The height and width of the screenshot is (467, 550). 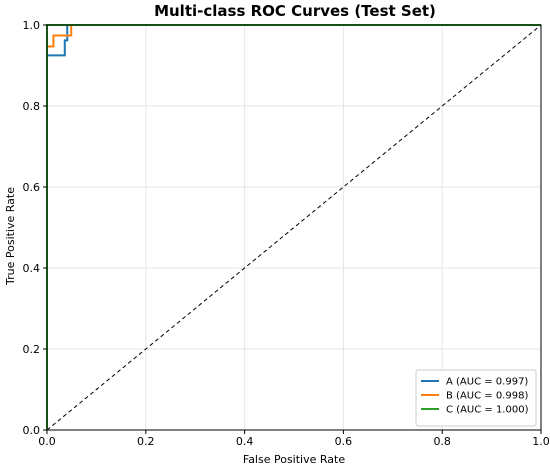 What do you see at coordinates (487, 396) in the screenshot?
I see `legend-label: B (AUC = 0.998)` at bounding box center [487, 396].